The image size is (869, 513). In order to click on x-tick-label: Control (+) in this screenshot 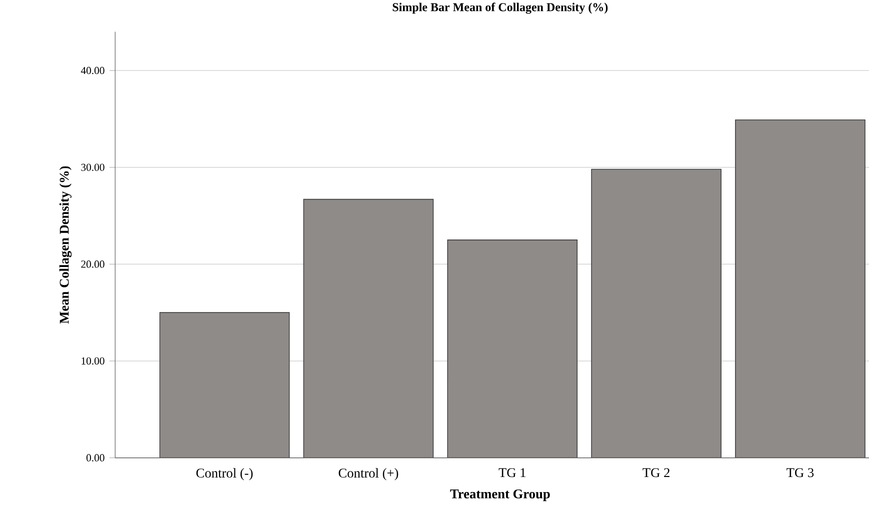, I will do `click(368, 474)`.